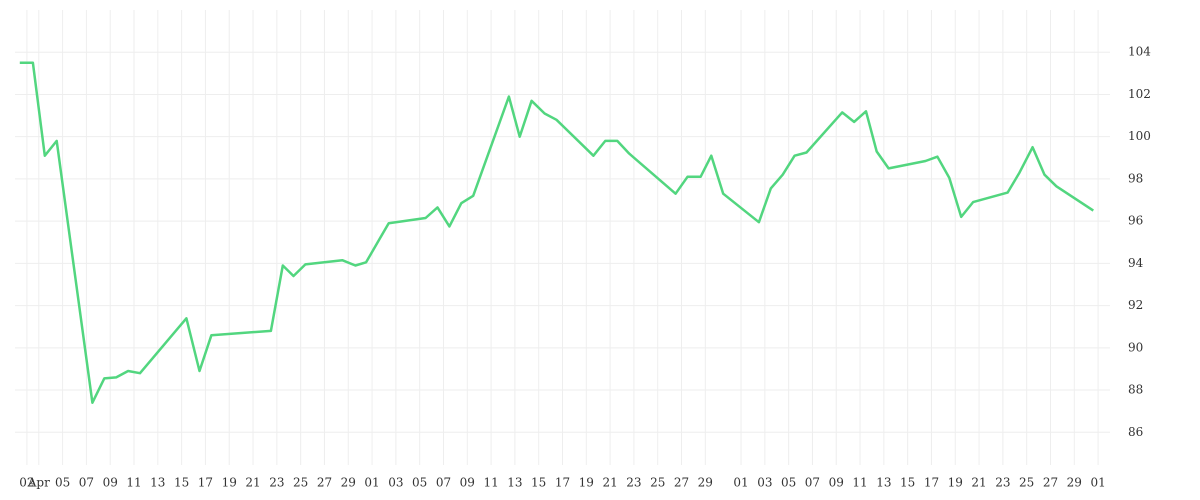 The width and height of the screenshot is (1200, 500). What do you see at coordinates (26, 483) in the screenshot?
I see `x-tick-label: 02` at bounding box center [26, 483].